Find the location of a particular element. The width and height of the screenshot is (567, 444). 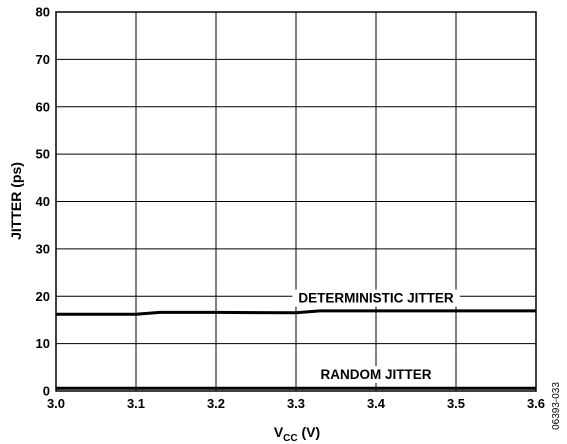

x-axis-label-main: V is located at coordinates (279, 432).